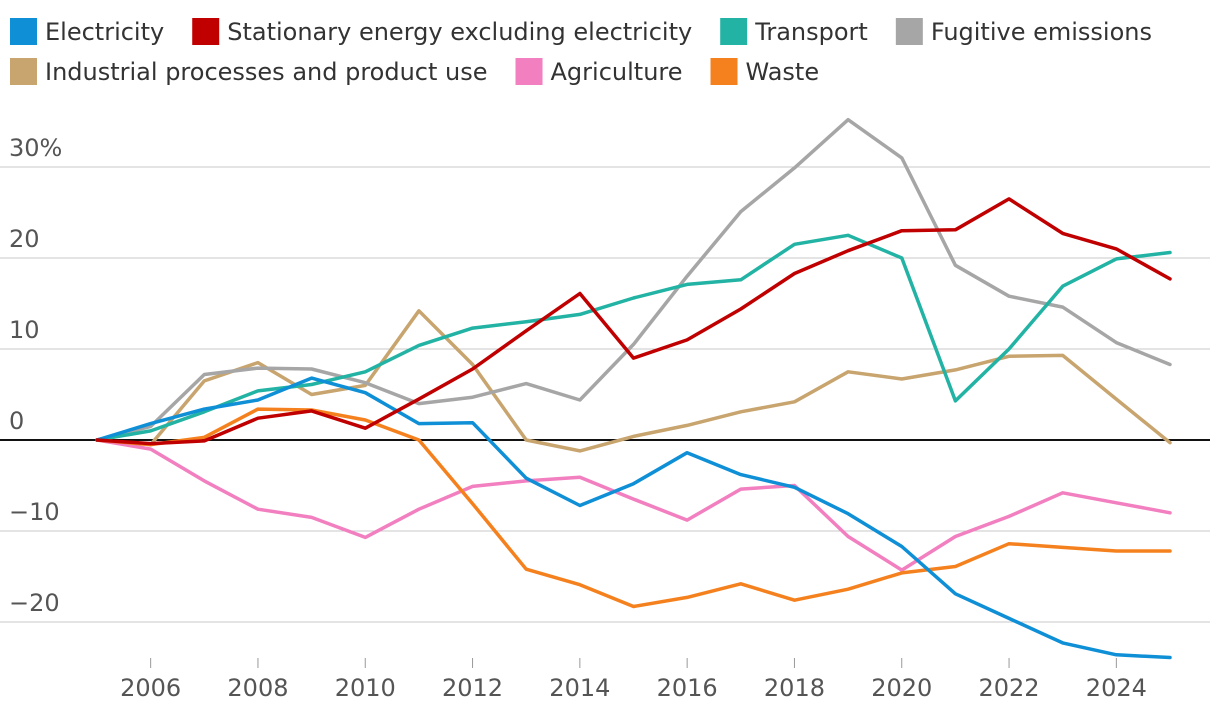 The image size is (1220, 716). What do you see at coordinates (1116, 688) in the screenshot?
I see `x-tick-label: 2024` at bounding box center [1116, 688].